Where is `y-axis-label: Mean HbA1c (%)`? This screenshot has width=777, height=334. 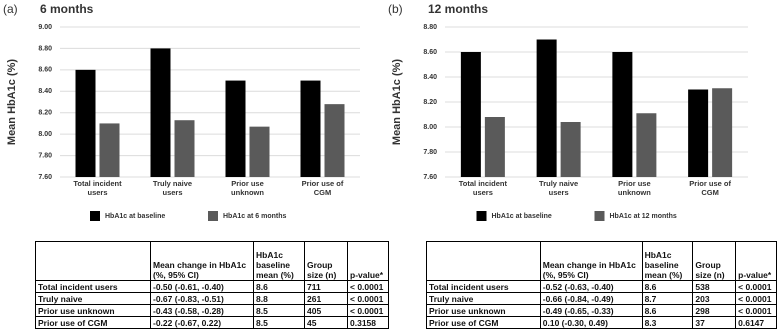 y-axis-label: Mean HbA1c (%) is located at coordinates (397, 102).